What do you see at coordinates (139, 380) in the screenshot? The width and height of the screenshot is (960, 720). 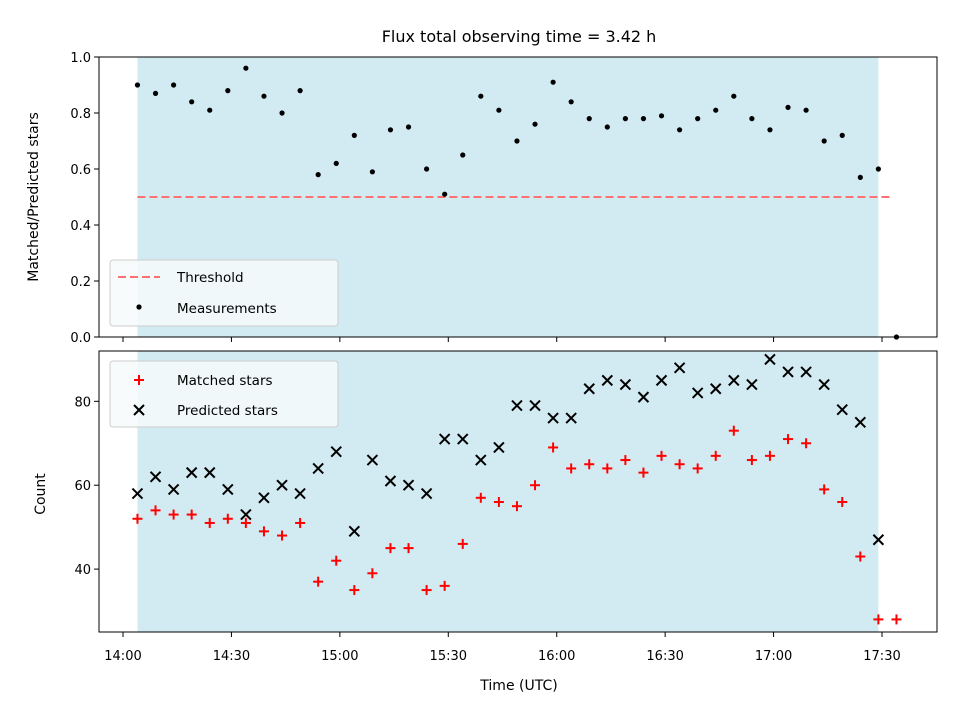 I see `matched-legend-swatch` at bounding box center [139, 380].